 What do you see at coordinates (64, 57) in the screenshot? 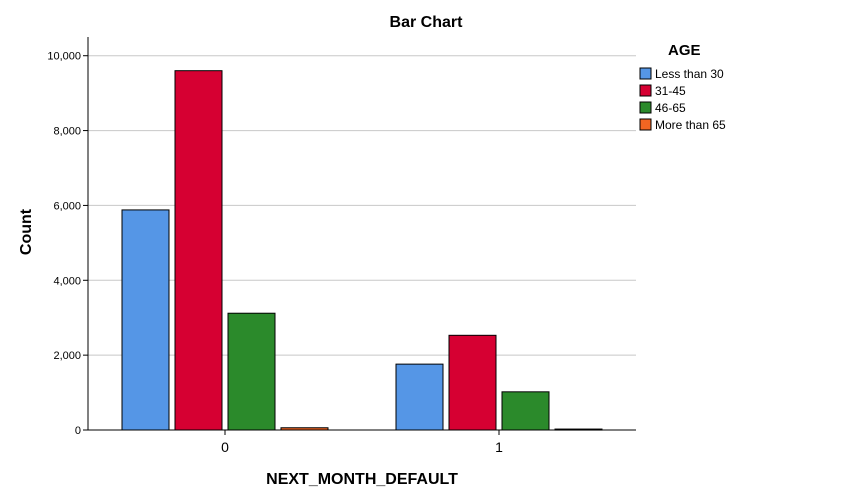
I see `y-tick-label: 10,000` at bounding box center [64, 57].